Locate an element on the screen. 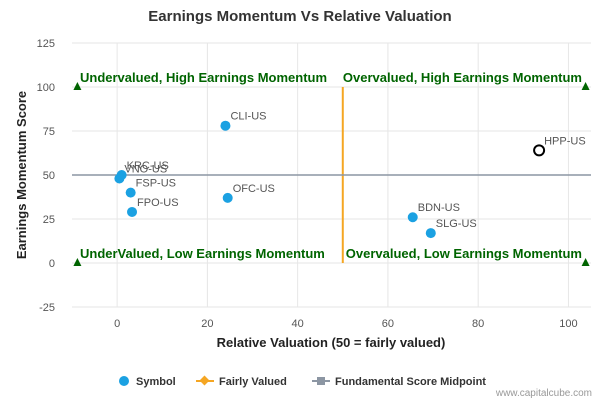 This screenshot has height=400, width=600. legend-fair-label: Fairly Valued is located at coordinates (253, 382).